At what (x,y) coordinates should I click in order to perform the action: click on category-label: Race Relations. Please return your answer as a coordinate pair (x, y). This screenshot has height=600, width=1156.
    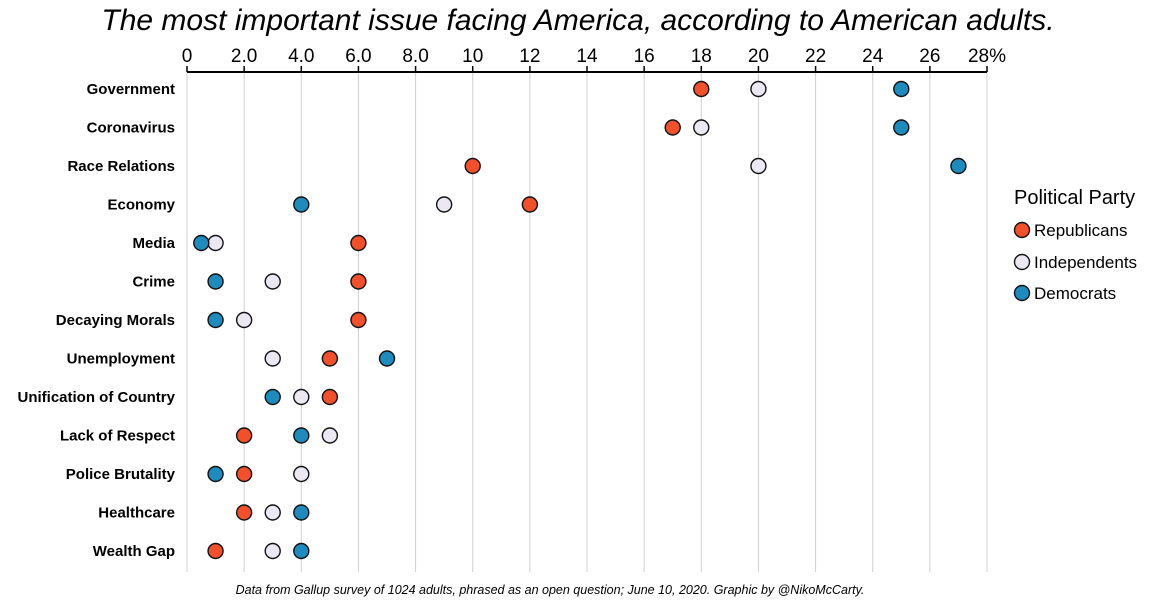
    Looking at the image, I should click on (121, 166).